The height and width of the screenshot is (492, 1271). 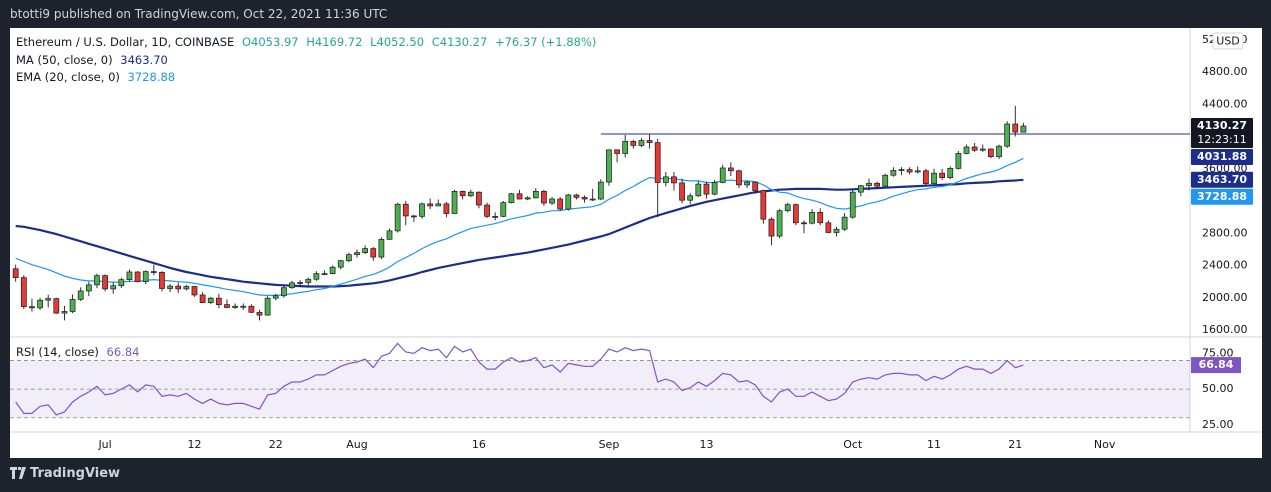 I want to click on currency-badge, so click(x=1228, y=41).